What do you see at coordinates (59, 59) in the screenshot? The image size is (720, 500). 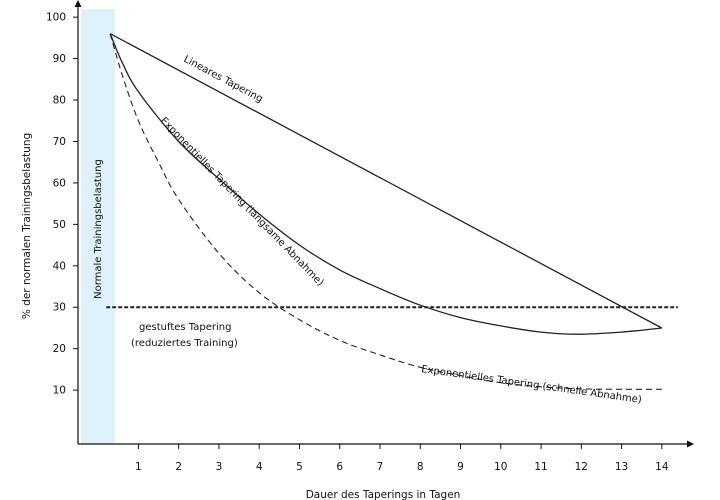 I see `y-tick-label: 90` at bounding box center [59, 59].